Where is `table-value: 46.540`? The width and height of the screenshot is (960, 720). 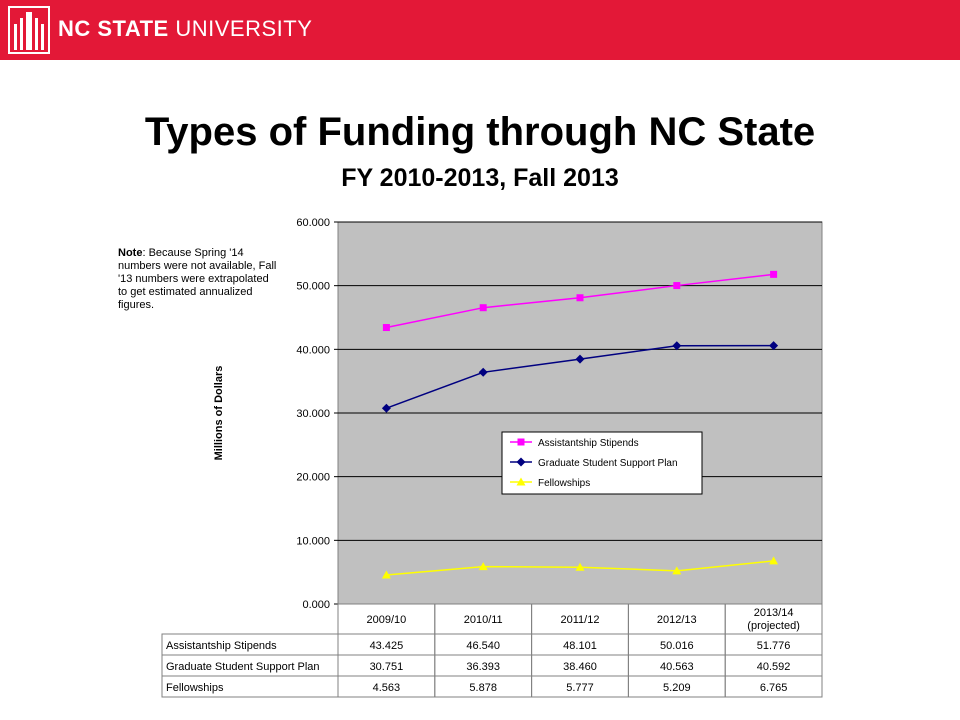 table-value: 46.540 is located at coordinates (483, 646).